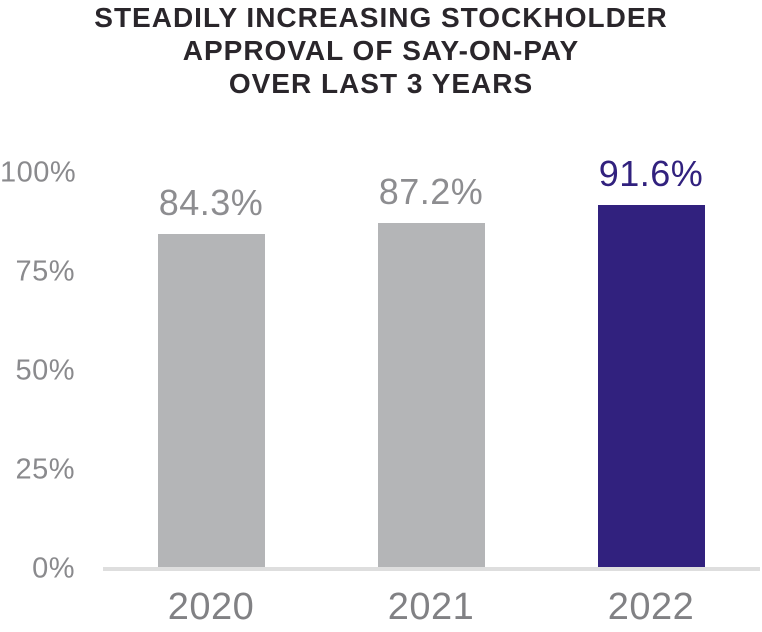 This screenshot has height=632, width=762. Describe the element at coordinates (45, 469) in the screenshot. I see `y-axis-tick-25: 25%` at that location.